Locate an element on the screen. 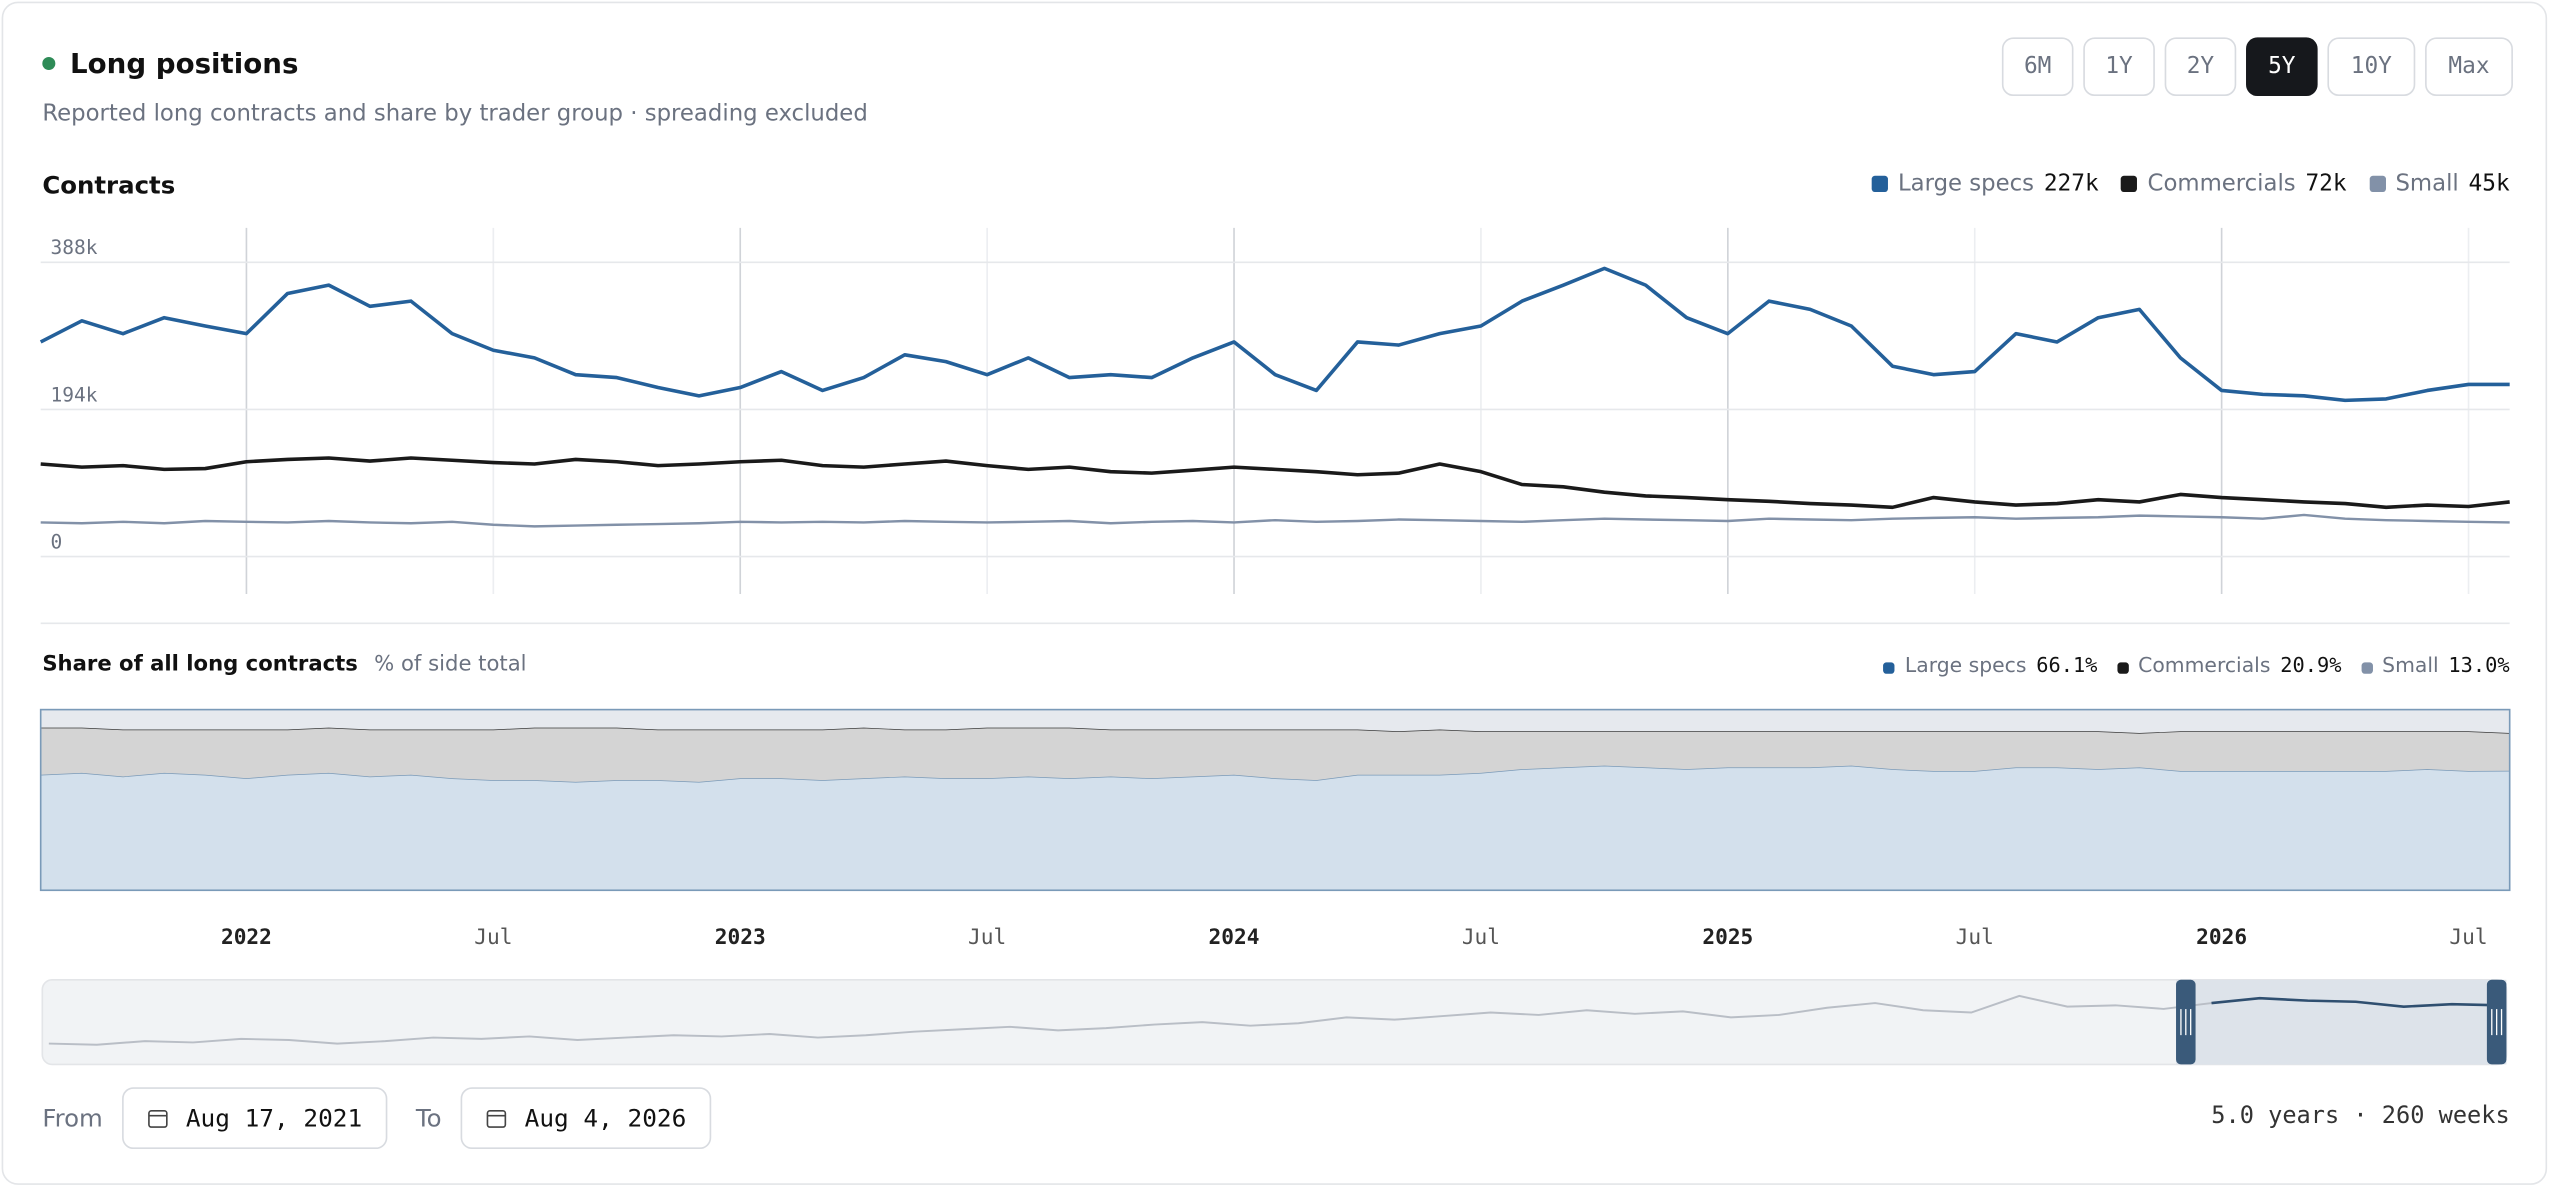  legend-item: Small 45k is located at coordinates (2439, 183).